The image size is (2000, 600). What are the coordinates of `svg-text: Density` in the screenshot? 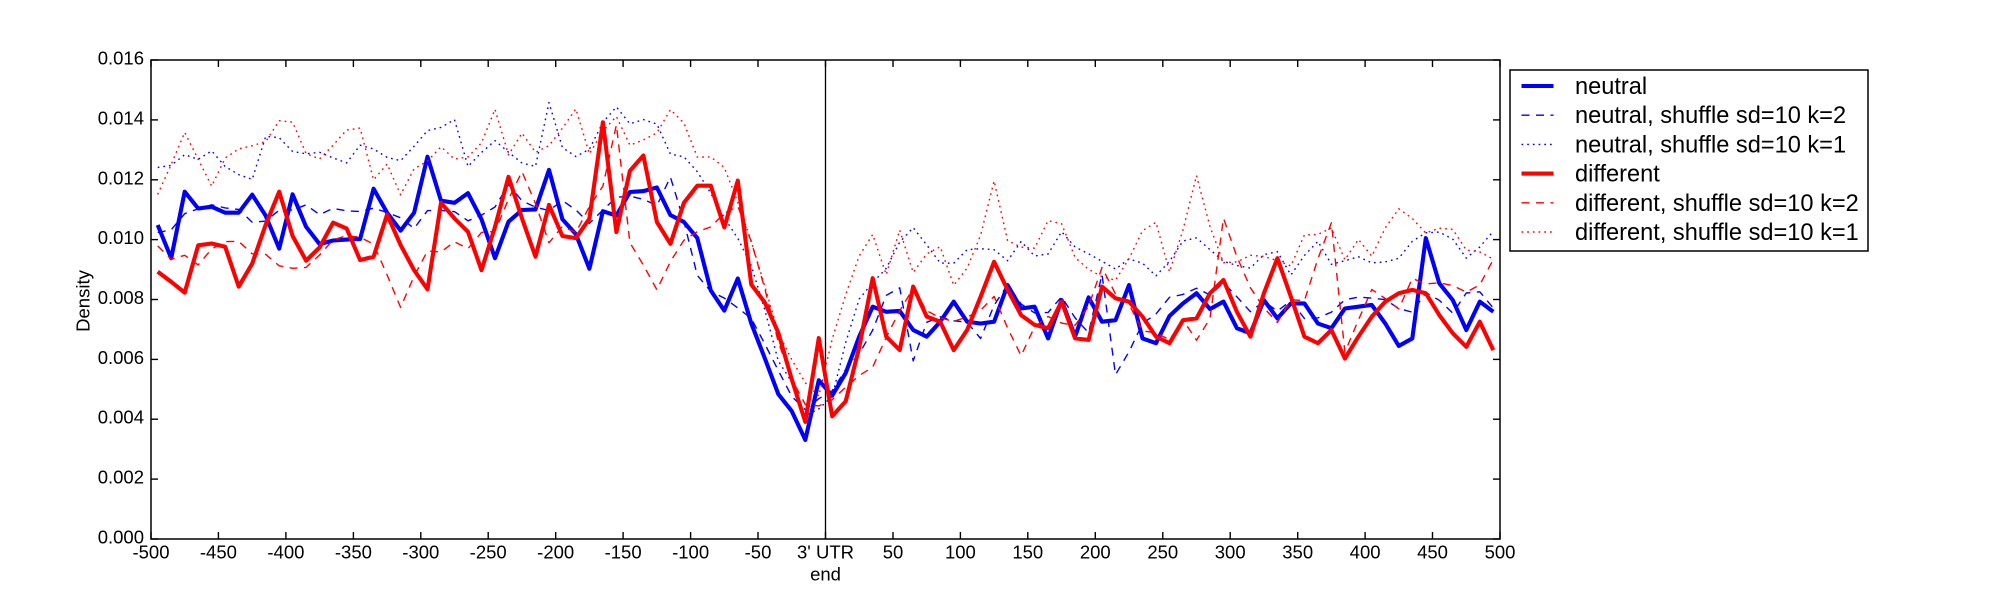 It's located at (83, 300).